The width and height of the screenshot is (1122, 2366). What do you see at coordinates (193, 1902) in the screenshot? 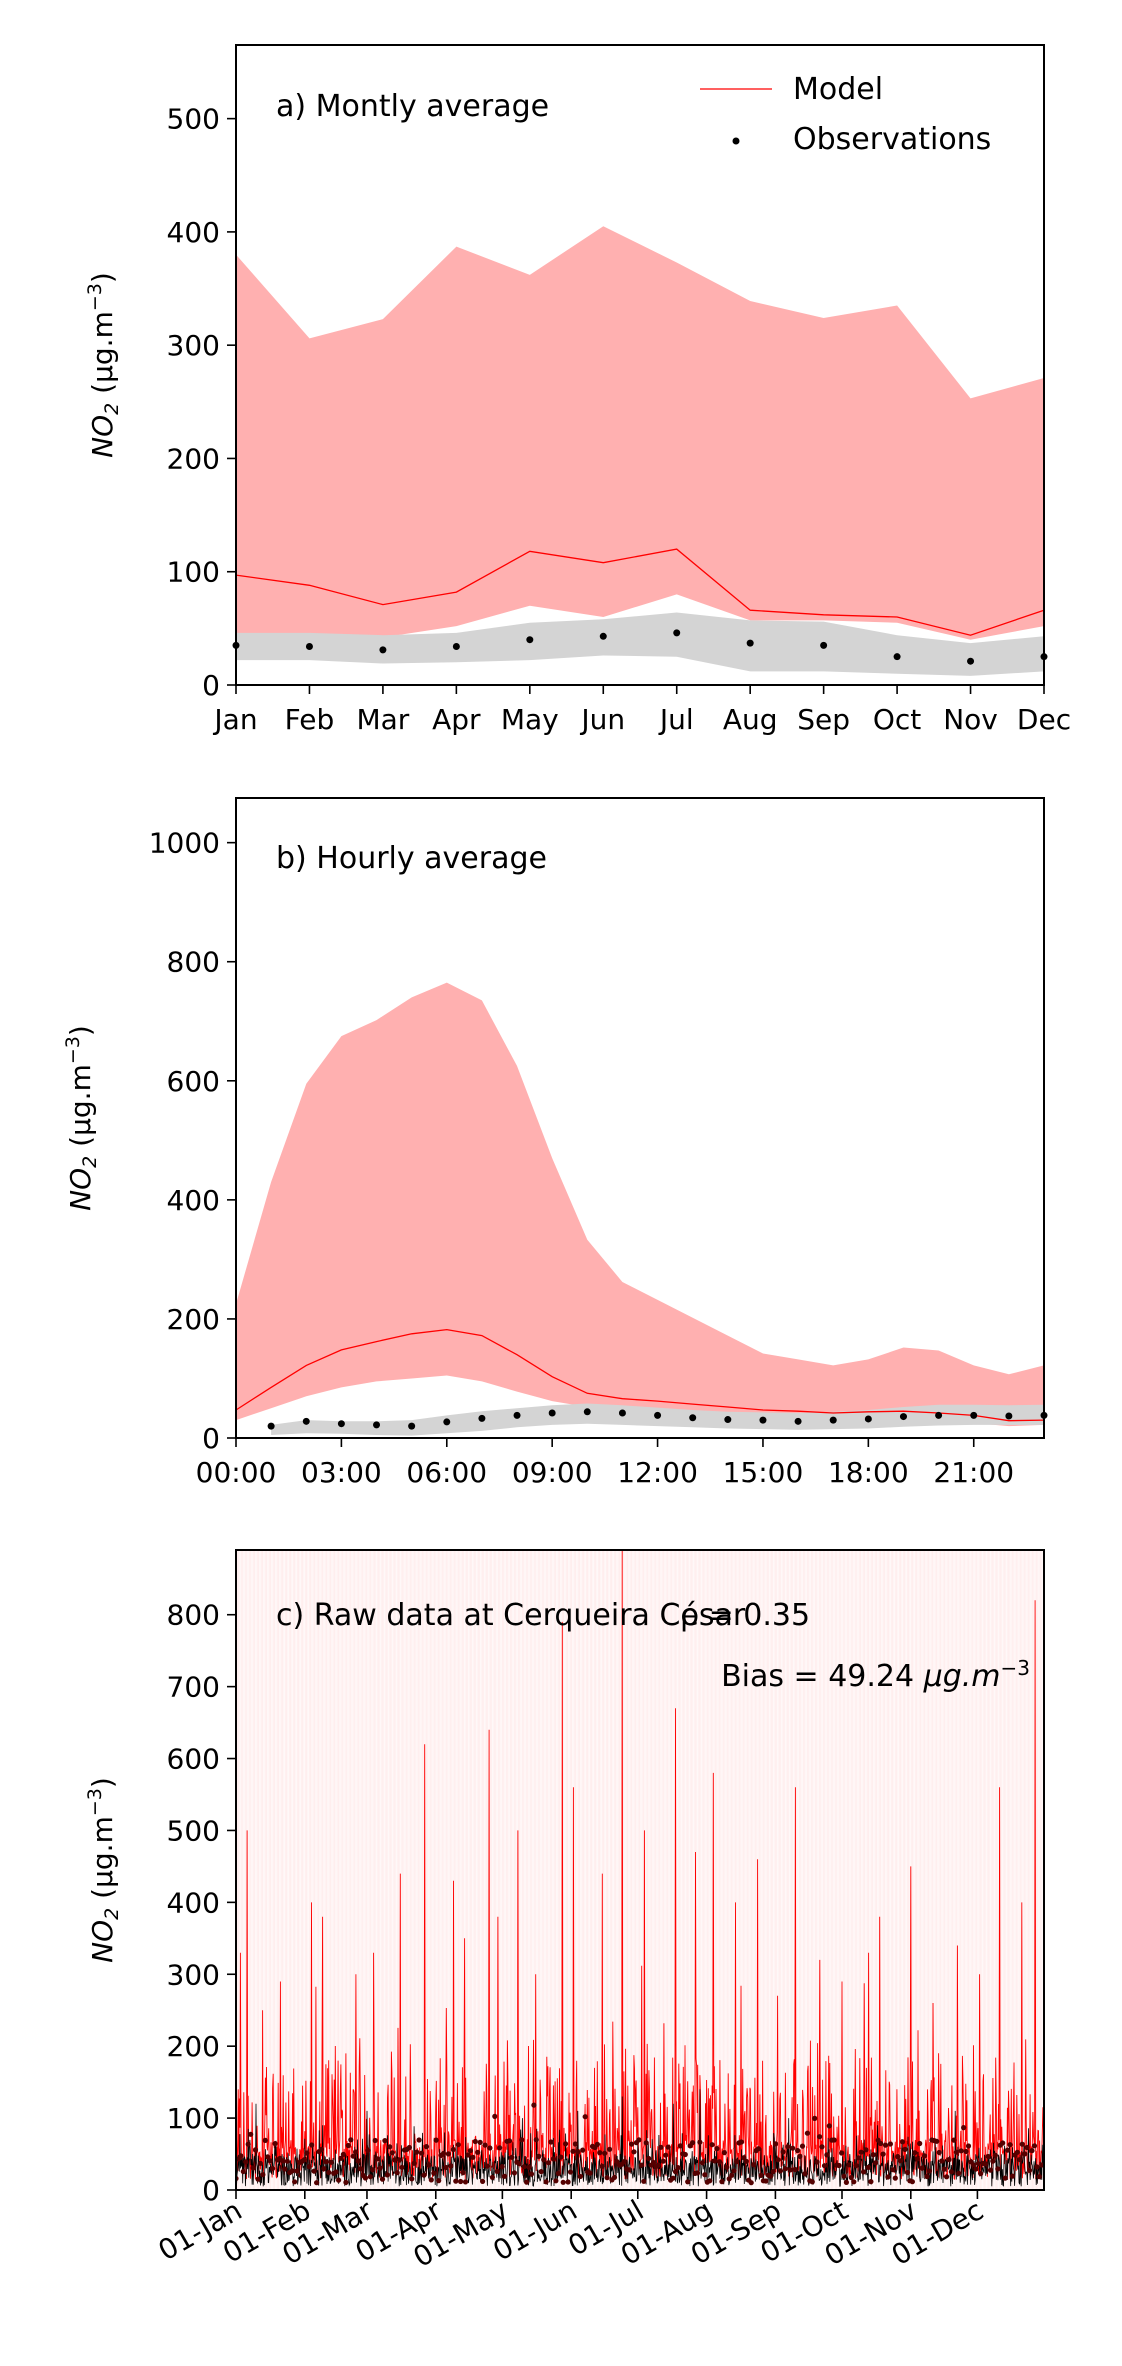
I see `panel-c-ytick-label: 400` at bounding box center [193, 1902].